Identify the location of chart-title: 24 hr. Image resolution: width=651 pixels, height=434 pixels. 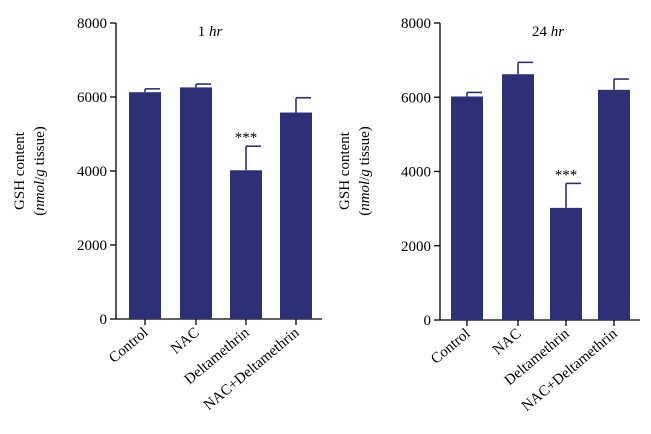
(548, 32).